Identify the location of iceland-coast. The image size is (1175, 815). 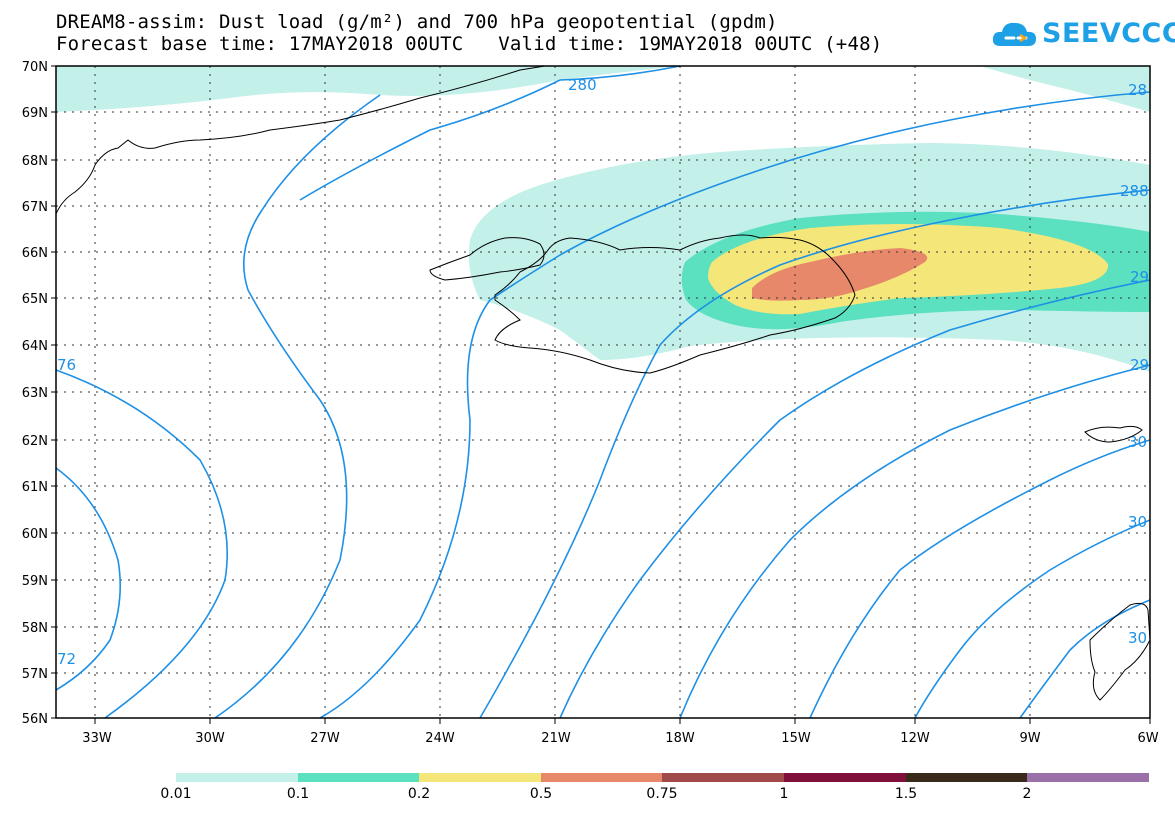
(675, 304).